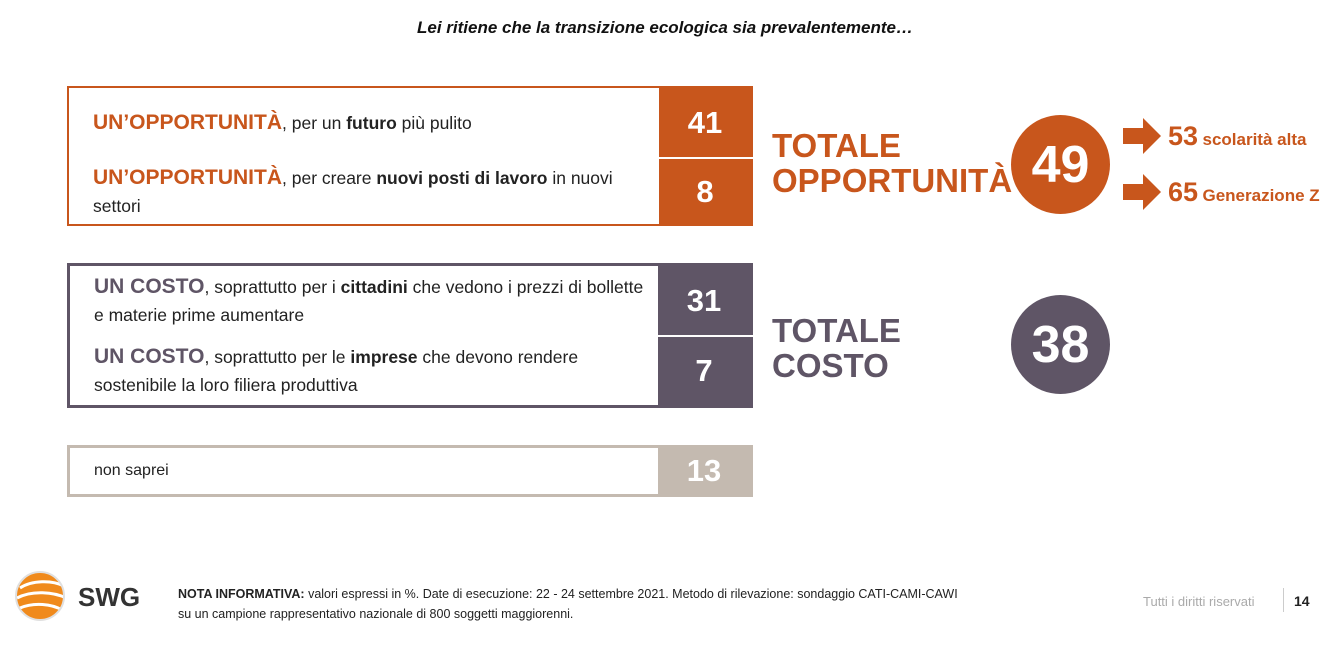 This screenshot has width=1330, height=658. Describe the element at coordinates (1183, 136) in the screenshot. I see `callout-value: 53` at that location.